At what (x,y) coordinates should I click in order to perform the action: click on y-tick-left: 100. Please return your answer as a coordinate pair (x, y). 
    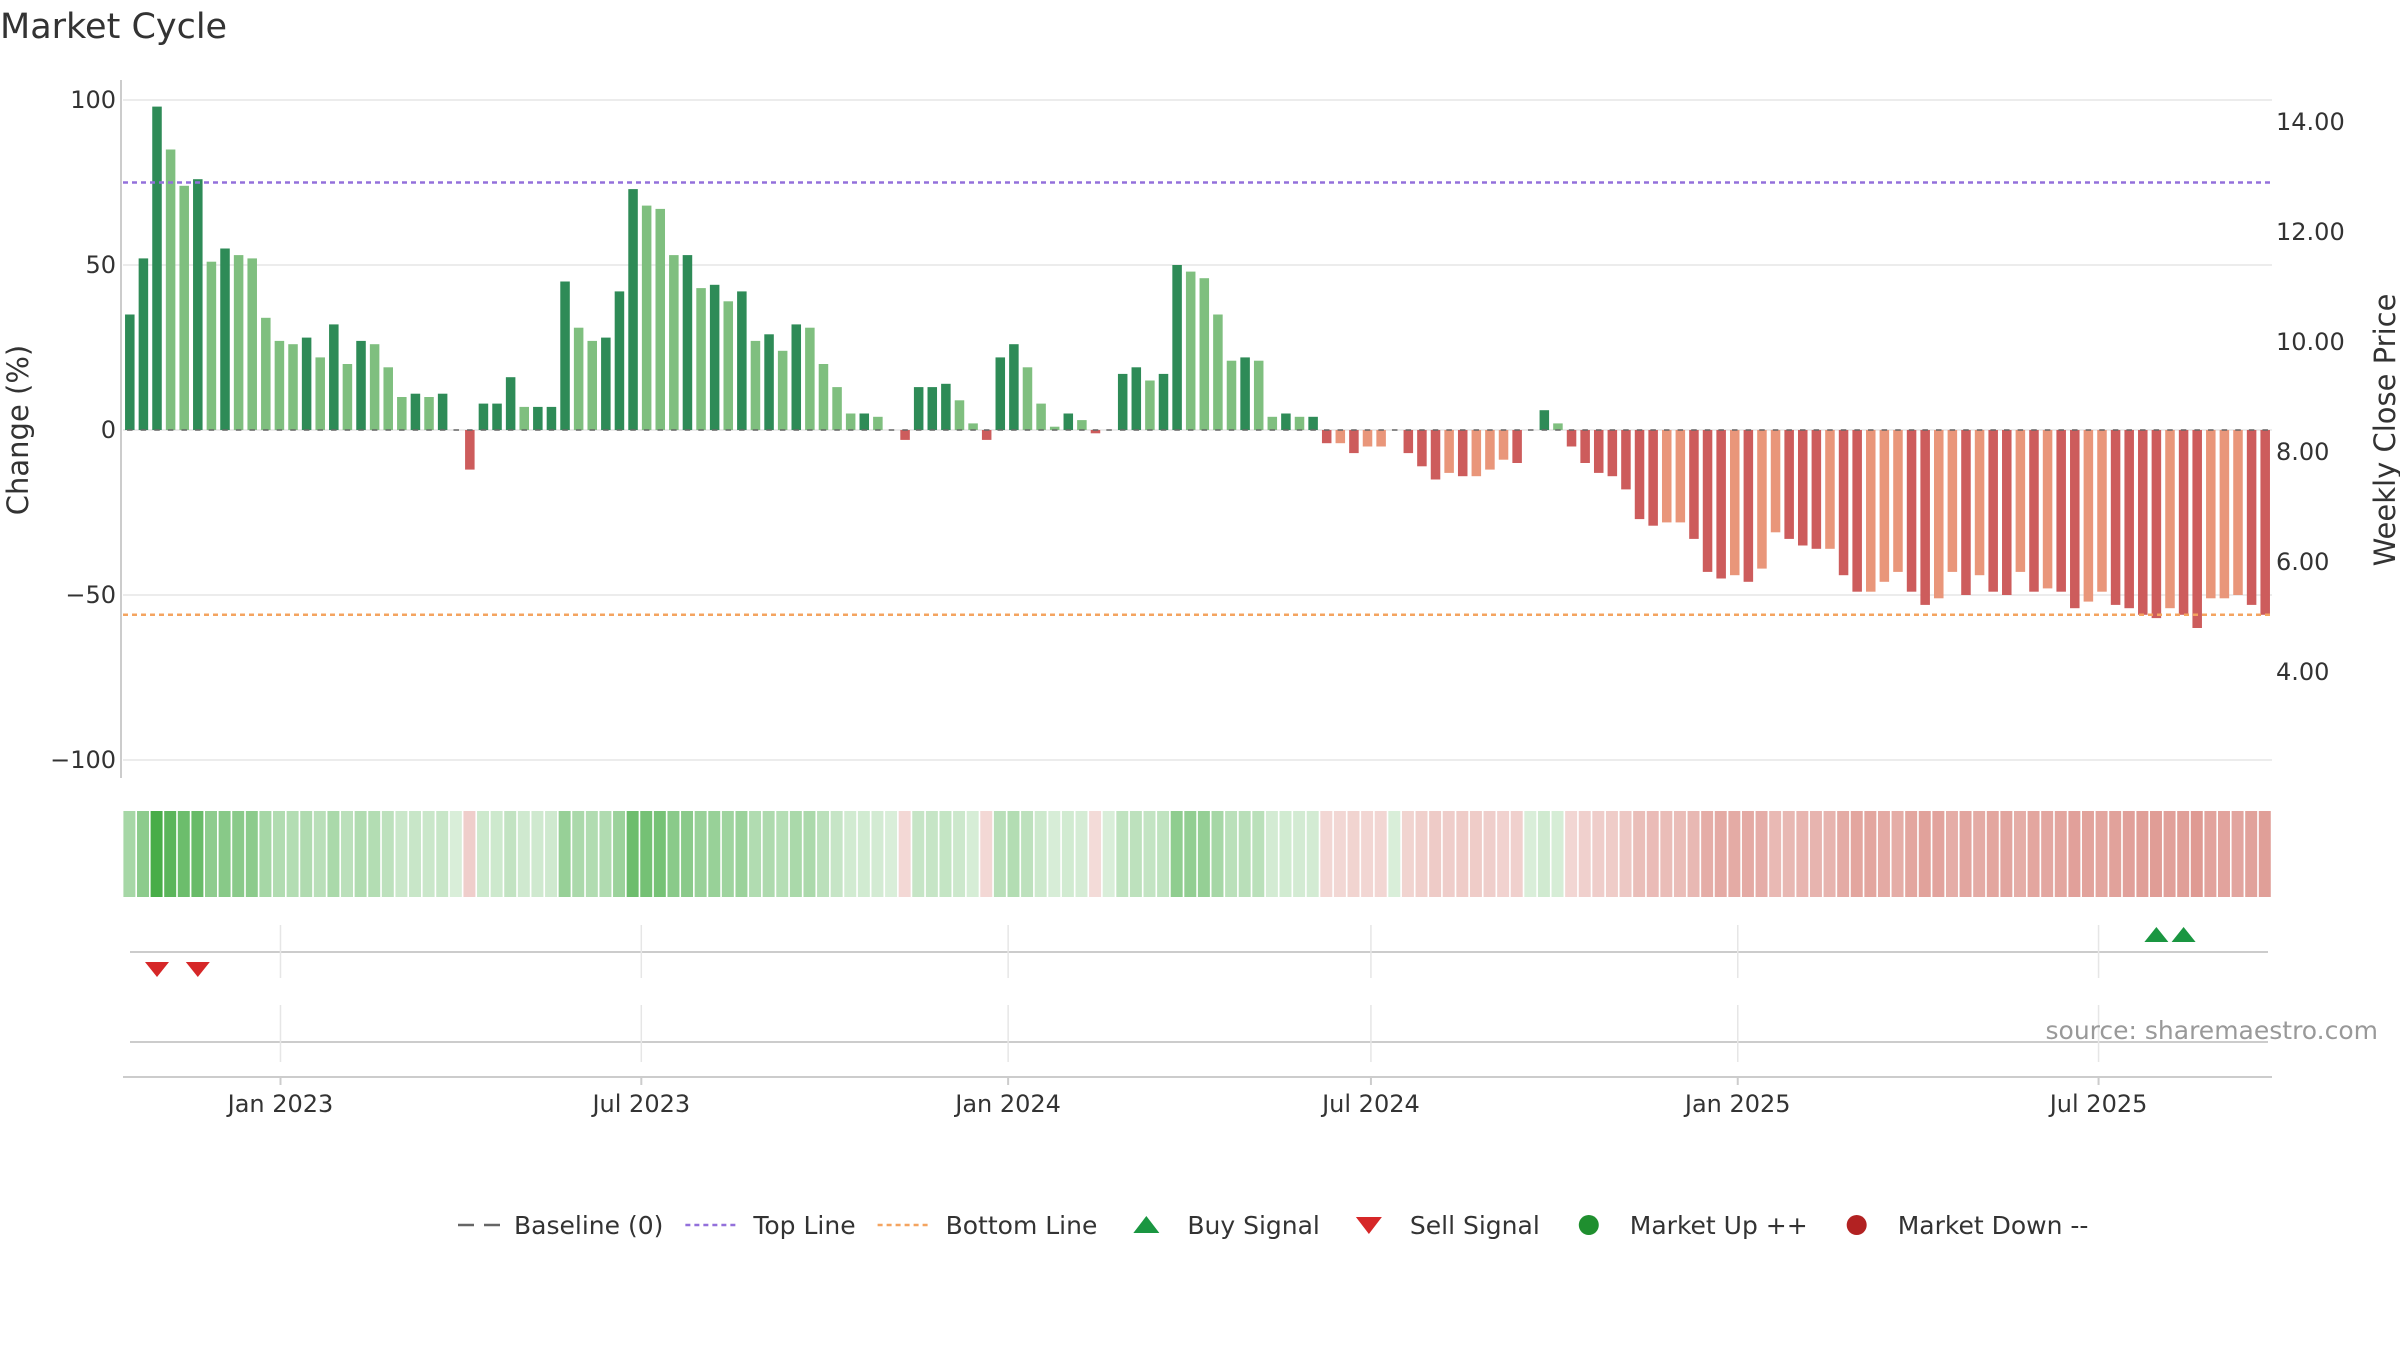
    Looking at the image, I should click on (93, 100).